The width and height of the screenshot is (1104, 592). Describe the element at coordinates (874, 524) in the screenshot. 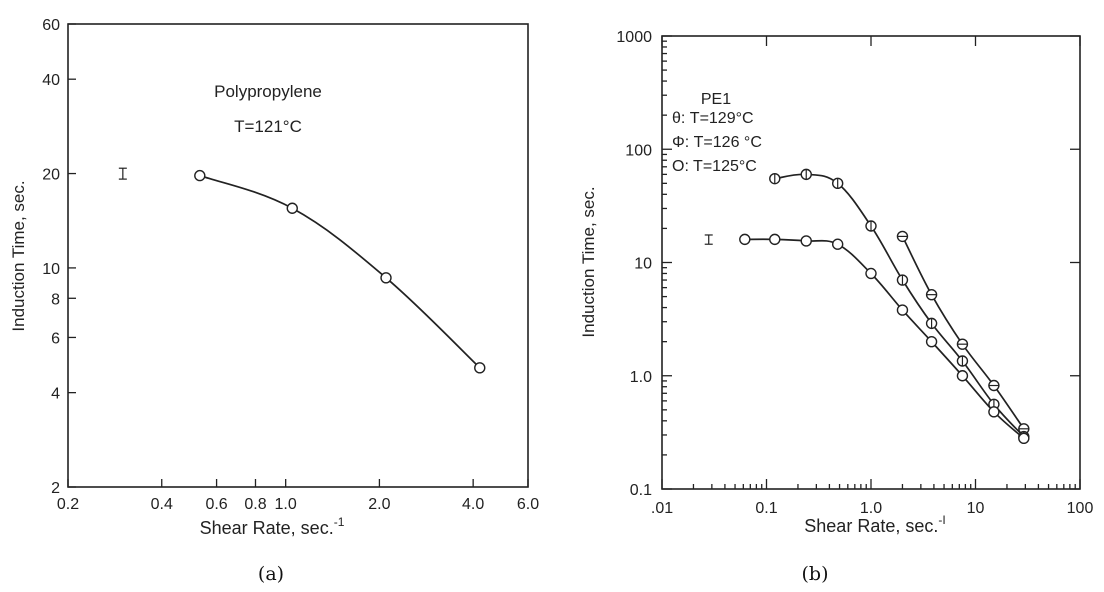

I see `panel-b-x-axis-label: Shear Rate, sec.-I` at that location.